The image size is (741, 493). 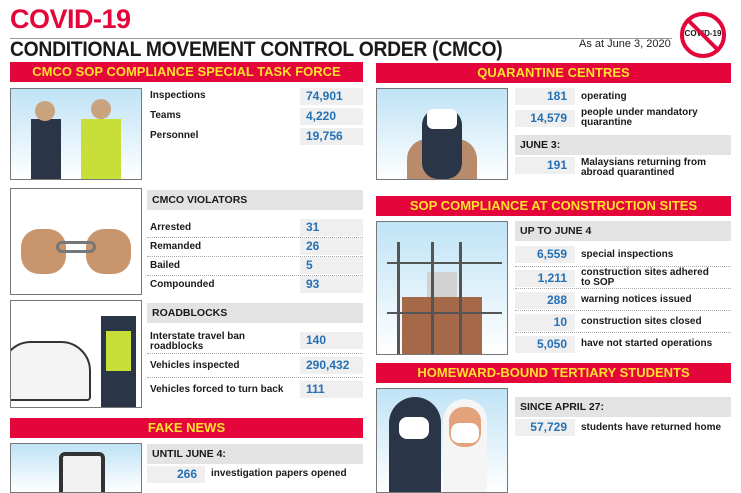 What do you see at coordinates (627, 254) in the screenshot?
I see `stat-label: special inspections` at bounding box center [627, 254].